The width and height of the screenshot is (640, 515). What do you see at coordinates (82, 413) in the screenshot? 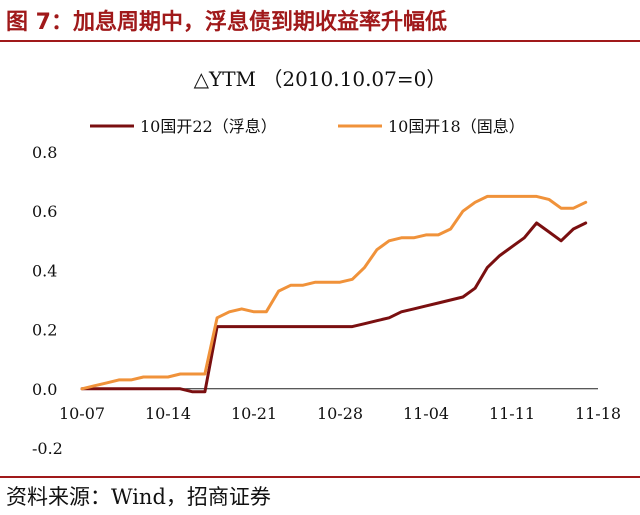
I see `x-tick-label: 10-07` at bounding box center [82, 413].